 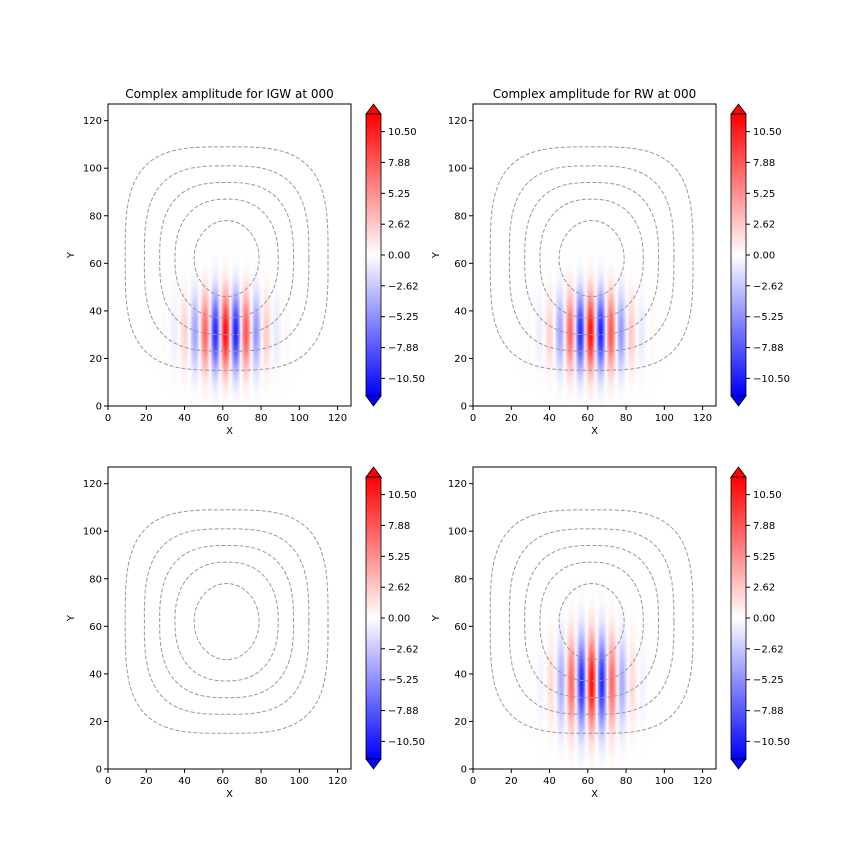 I want to click on panel-title: Complex amplitude for RW at 000, so click(x=595, y=94).